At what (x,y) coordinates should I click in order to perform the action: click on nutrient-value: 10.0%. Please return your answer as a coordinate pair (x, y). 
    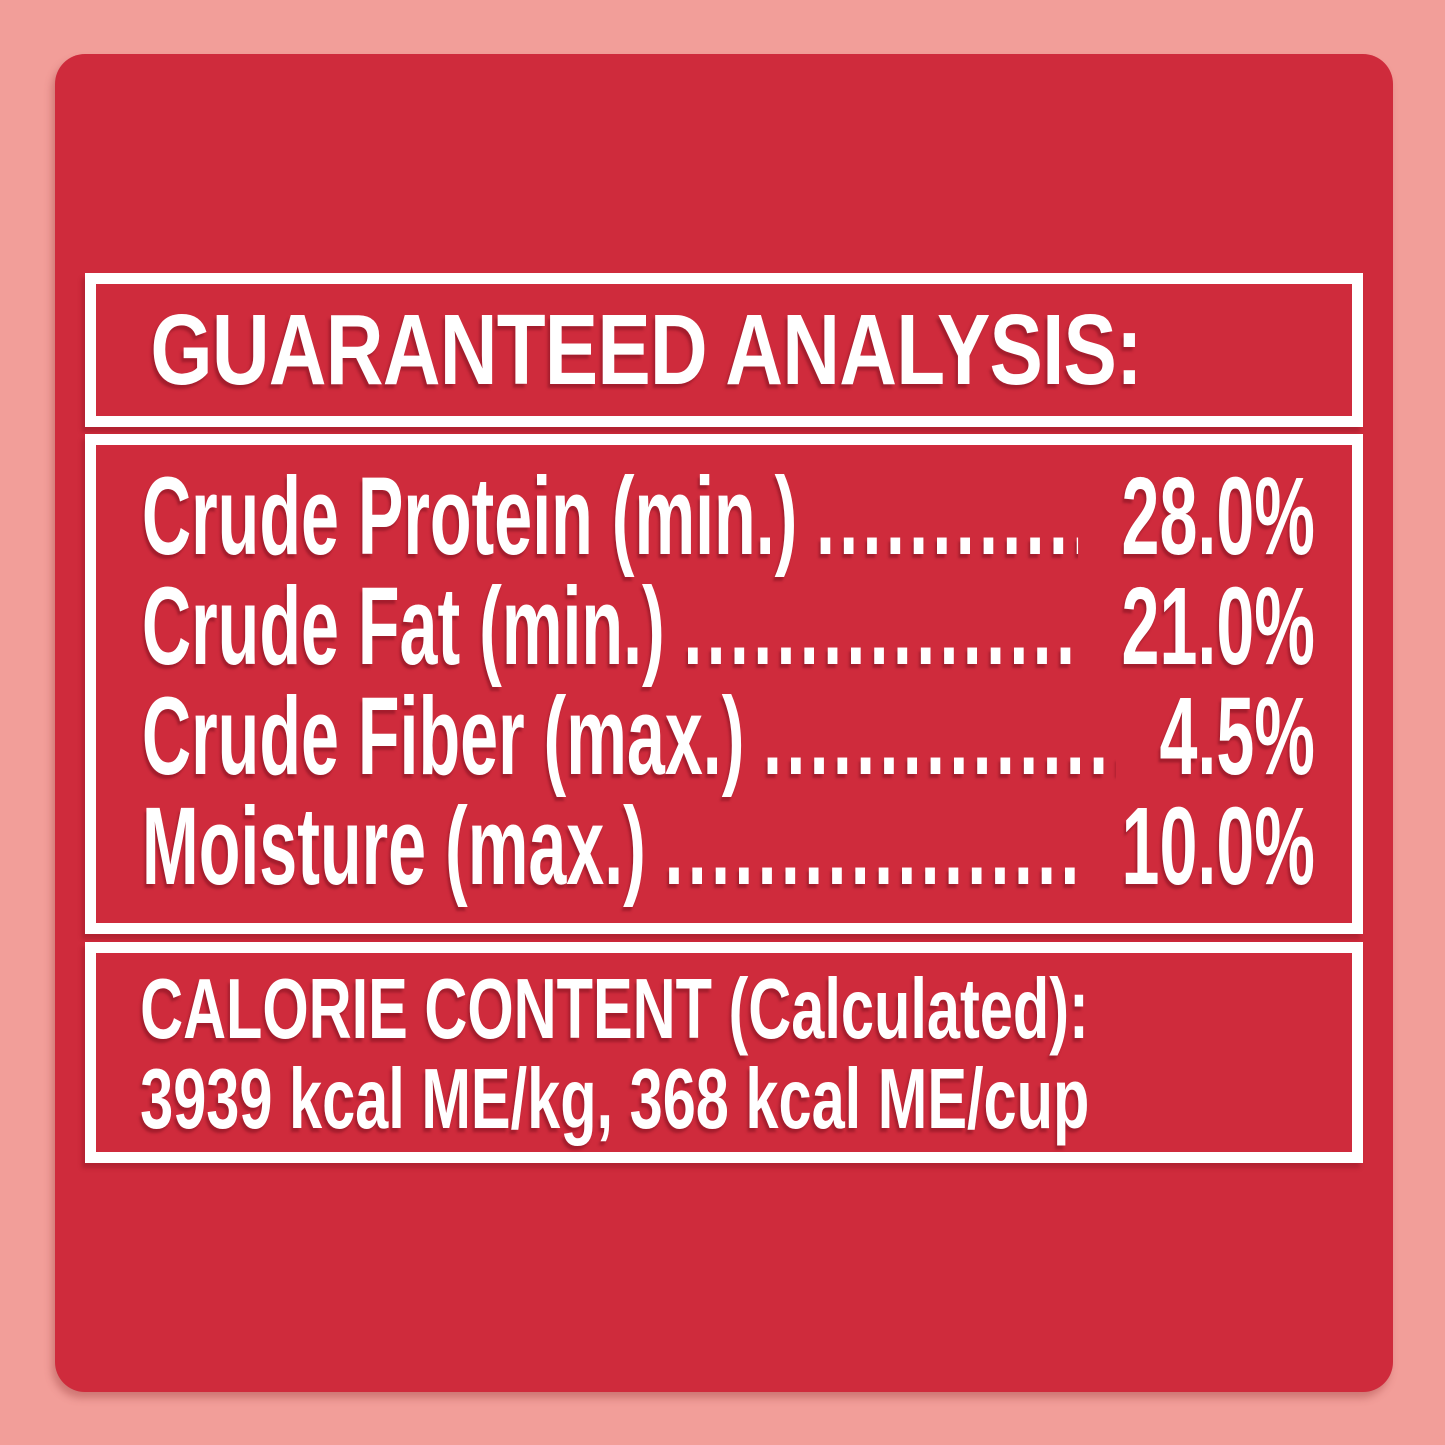
    Looking at the image, I should click on (1218, 846).